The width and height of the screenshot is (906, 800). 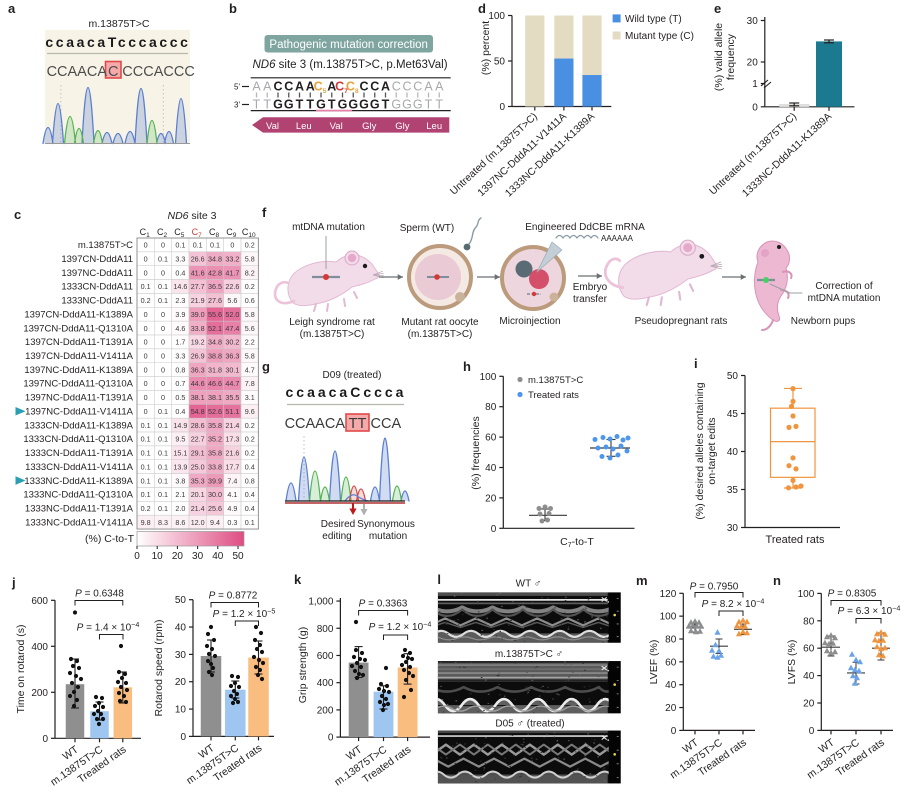 I want to click on svg-text: C7-to-T, so click(x=577, y=542).